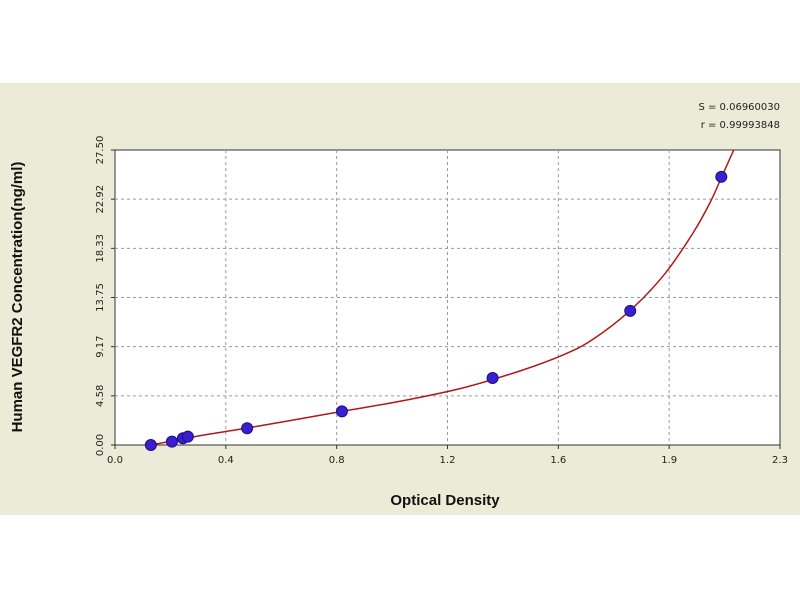 The width and height of the screenshot is (800, 600). Describe the element at coordinates (100, 445) in the screenshot. I see `y-tick-label: 0.00` at that location.